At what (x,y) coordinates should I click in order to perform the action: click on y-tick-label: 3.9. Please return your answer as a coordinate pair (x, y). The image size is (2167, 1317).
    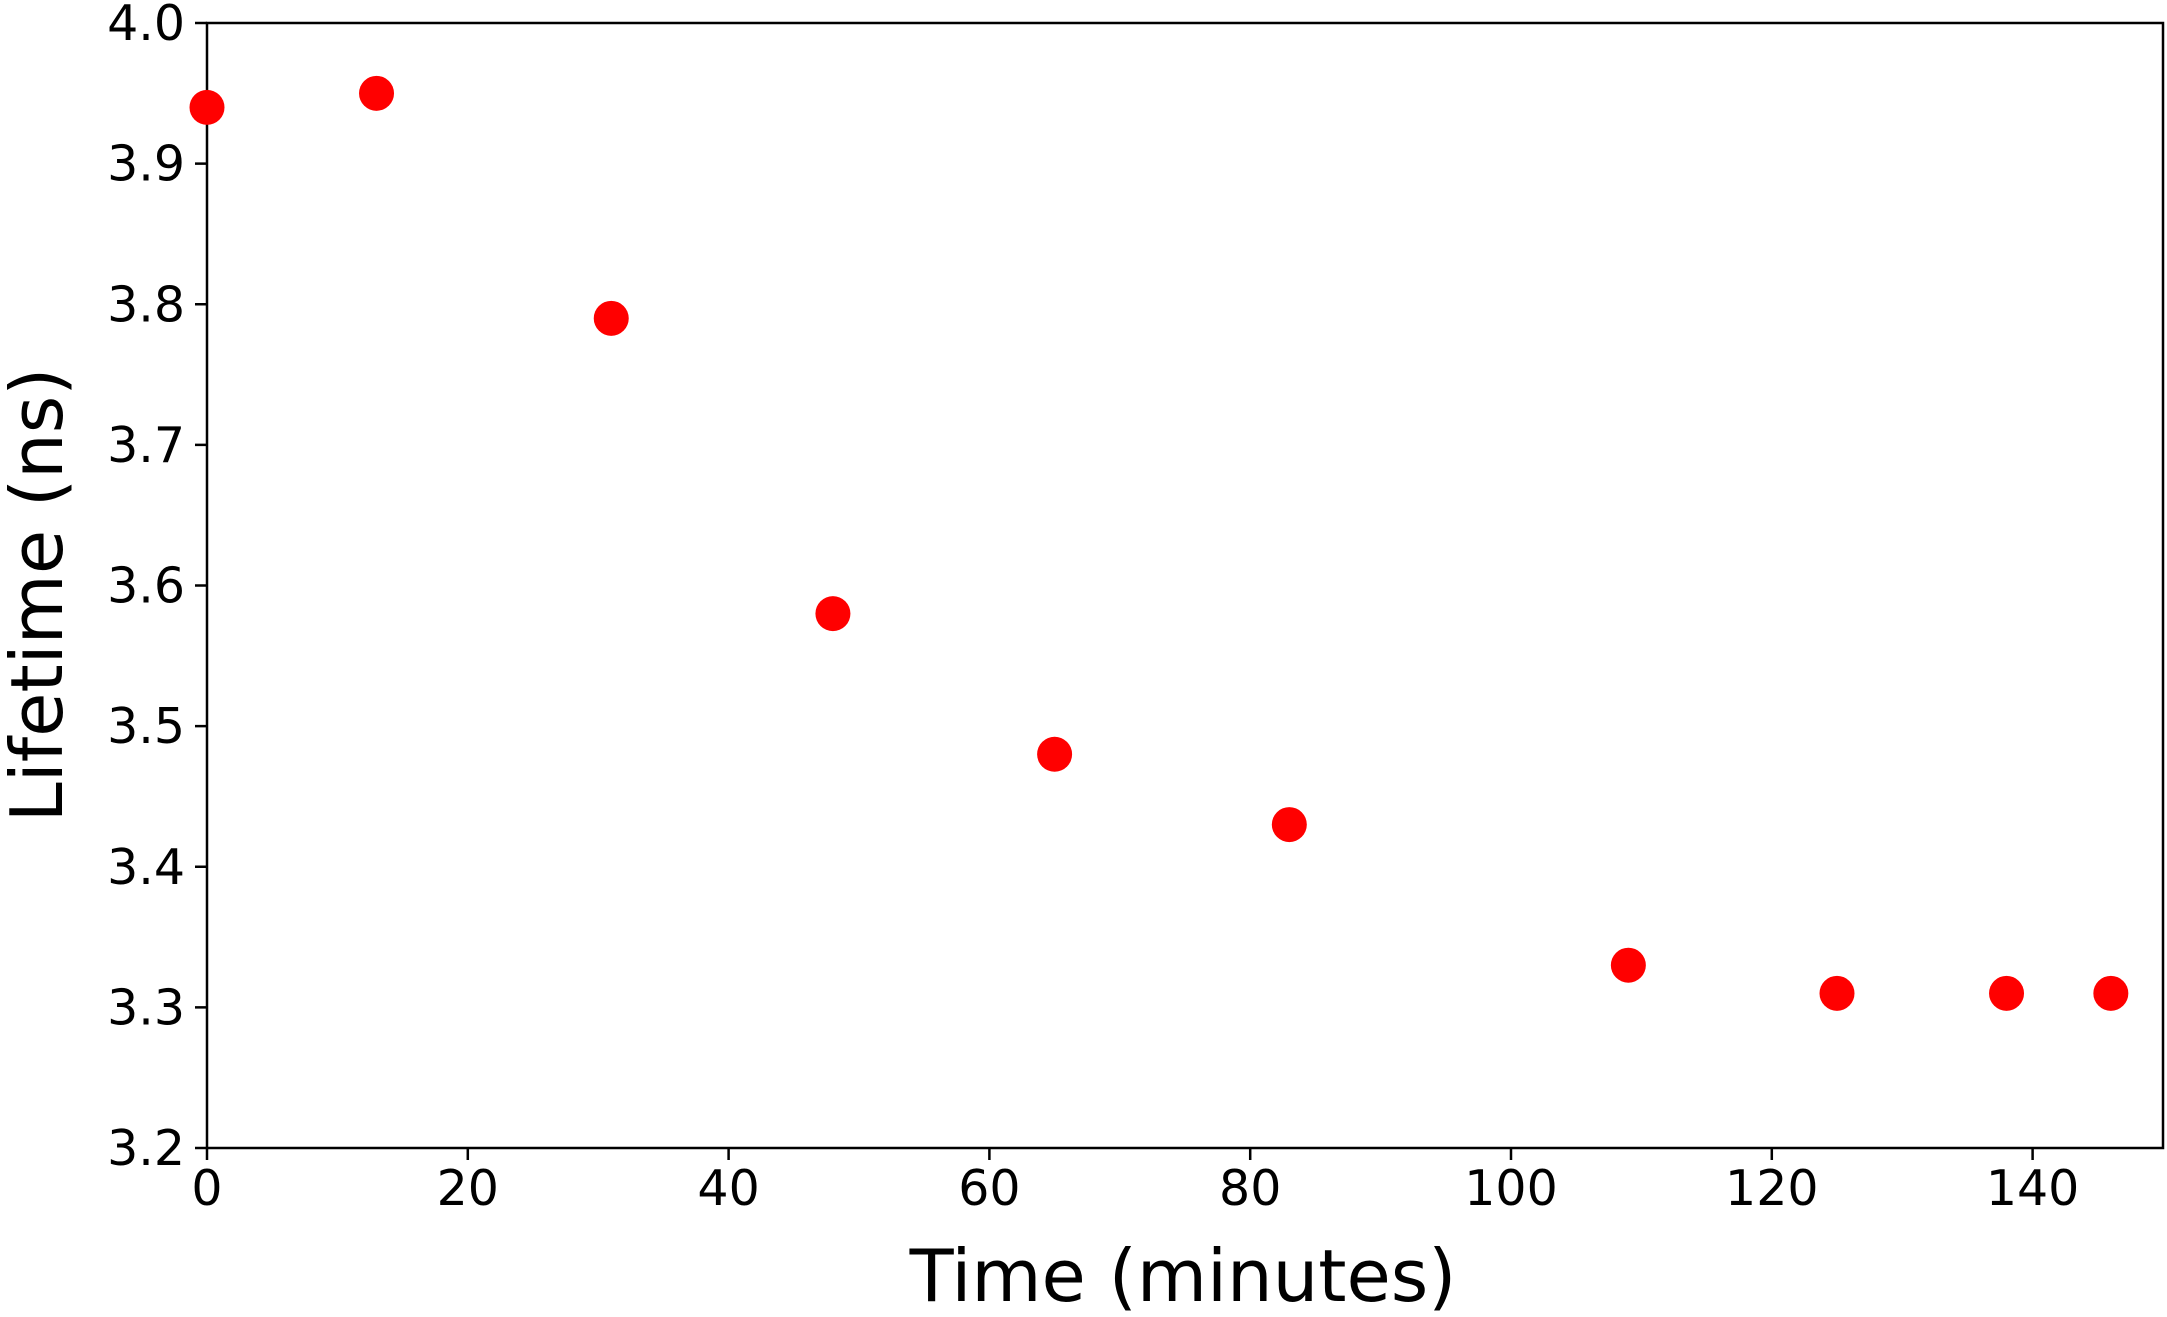
    Looking at the image, I should click on (146, 164).